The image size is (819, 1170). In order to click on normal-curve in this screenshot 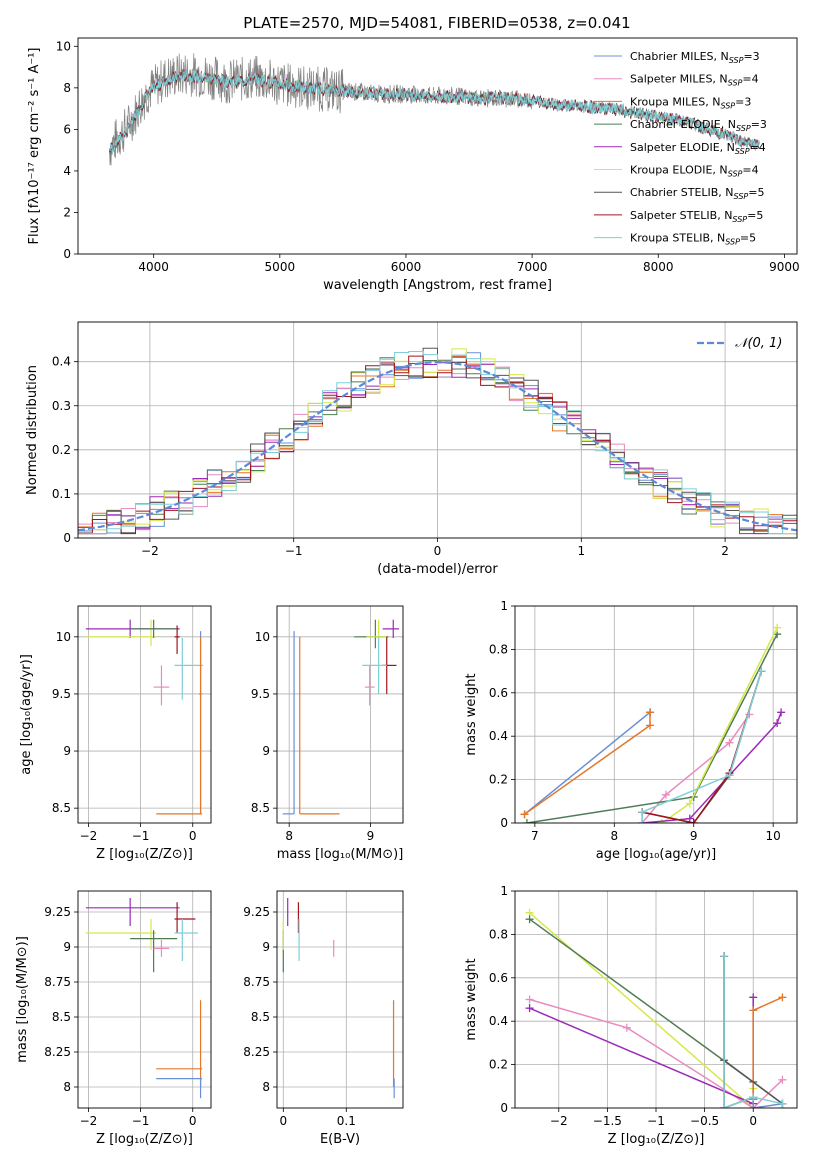, I will do `click(437, 446)`.